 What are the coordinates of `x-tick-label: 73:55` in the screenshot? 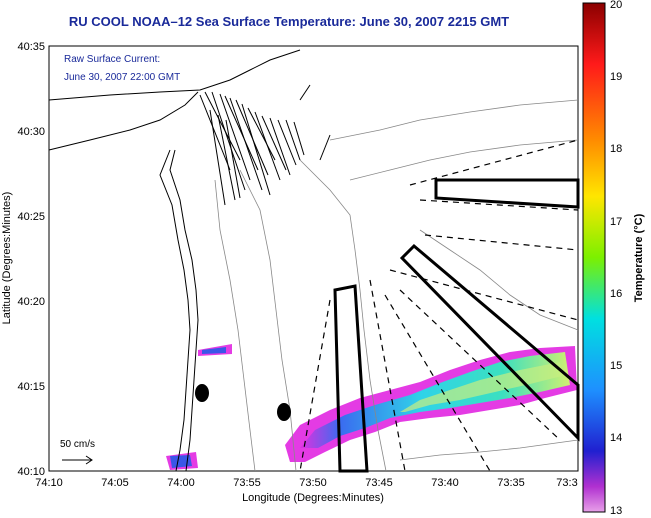 It's located at (247, 483).